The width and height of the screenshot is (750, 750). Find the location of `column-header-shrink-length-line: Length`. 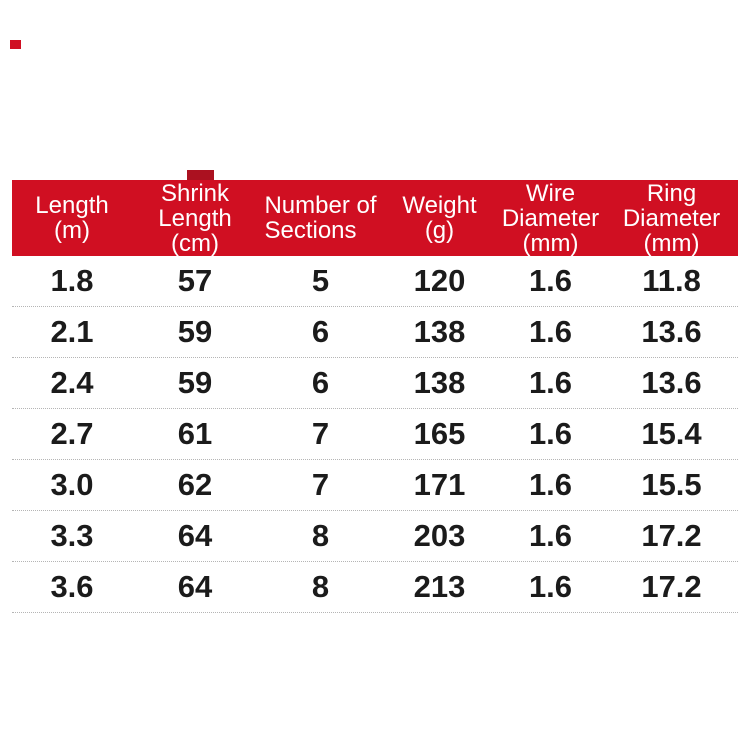

column-header-shrink-length-line: Length is located at coordinates (195, 218).